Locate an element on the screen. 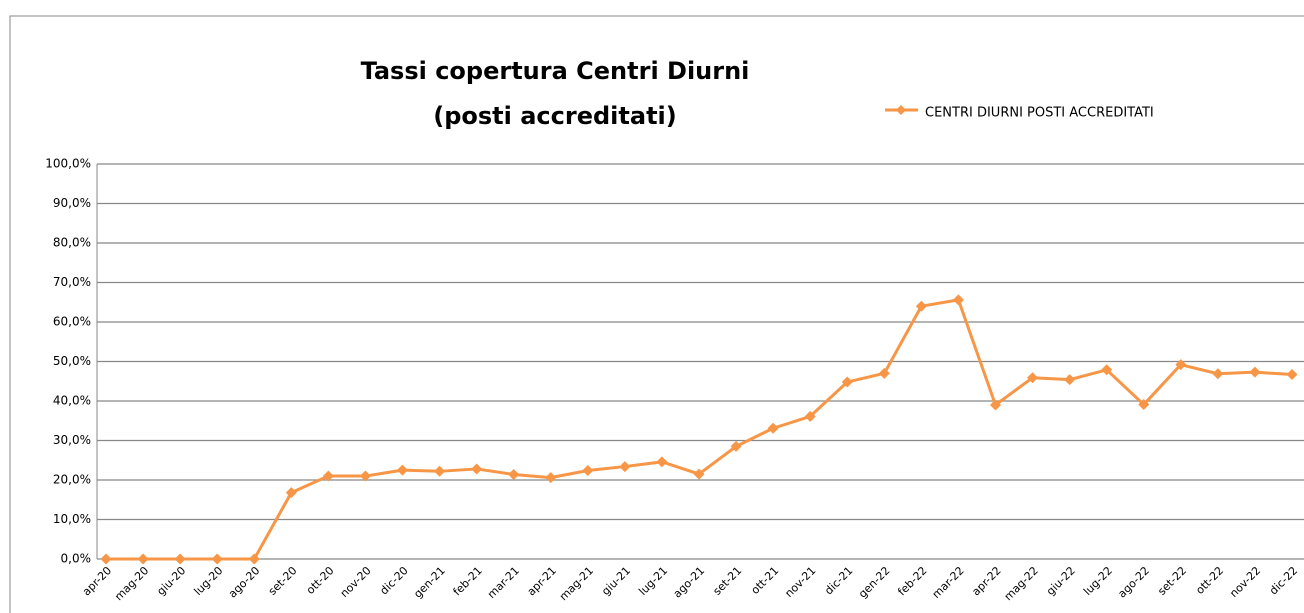 Image resolution: width=1304 pixels, height=613 pixels. x-tick-label: set-22 is located at coordinates (1172, 581).